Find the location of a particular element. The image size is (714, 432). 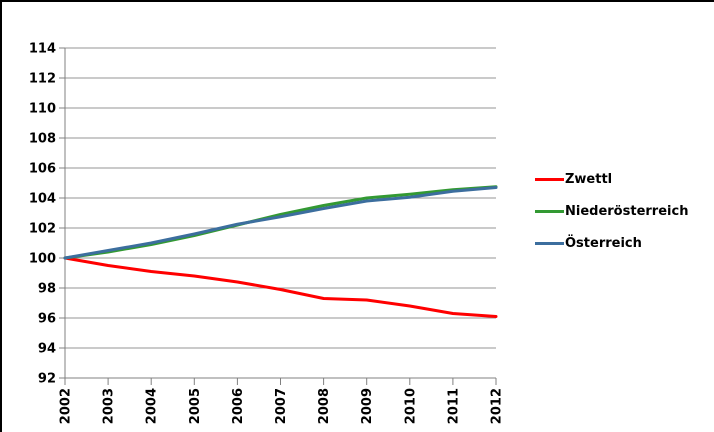

x-axis-tick-label: 2009 is located at coordinates (367, 406).